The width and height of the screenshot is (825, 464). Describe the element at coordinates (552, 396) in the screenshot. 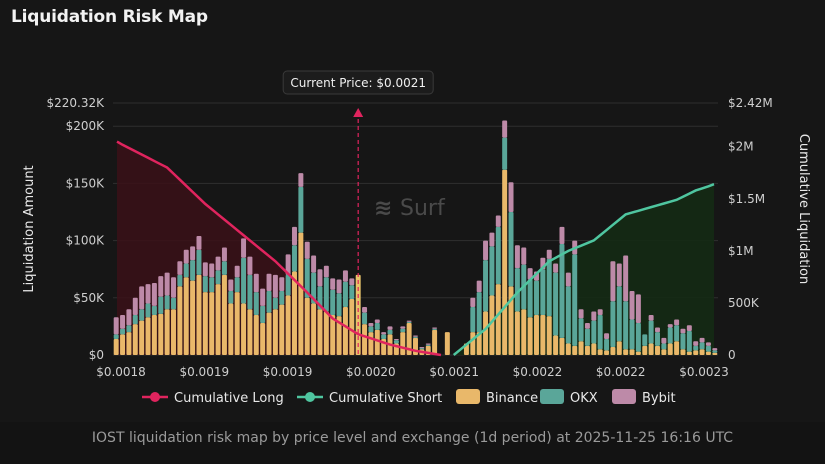

I see `legend-swatch-box` at that location.